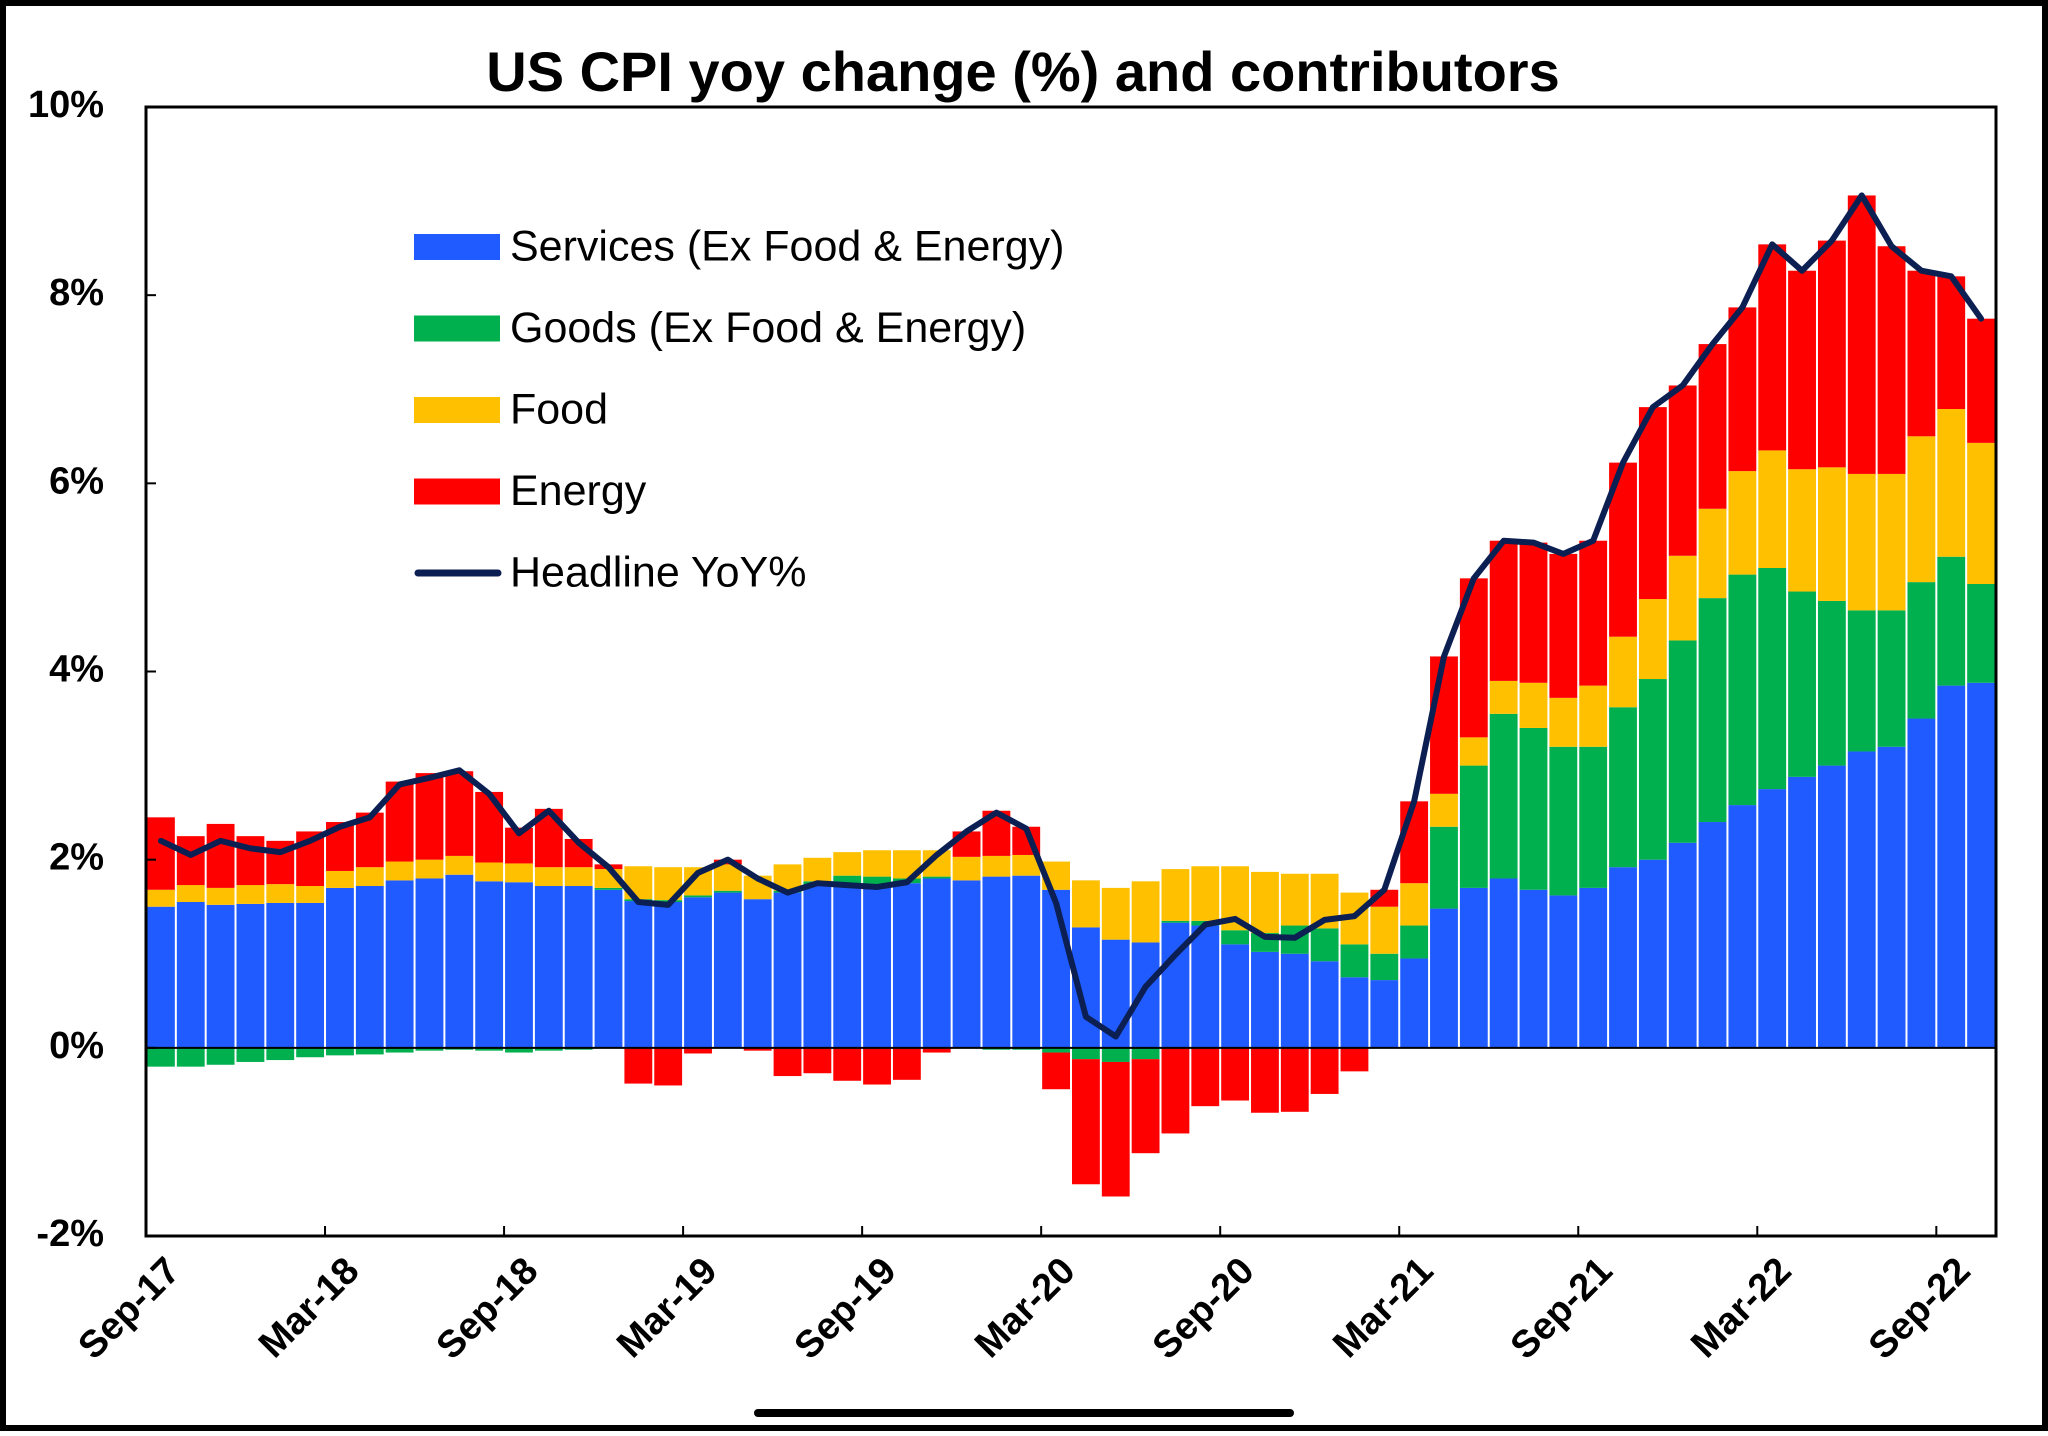 The width and height of the screenshot is (2048, 1436). I want to click on y-tick-label: 10%, so click(66, 105).